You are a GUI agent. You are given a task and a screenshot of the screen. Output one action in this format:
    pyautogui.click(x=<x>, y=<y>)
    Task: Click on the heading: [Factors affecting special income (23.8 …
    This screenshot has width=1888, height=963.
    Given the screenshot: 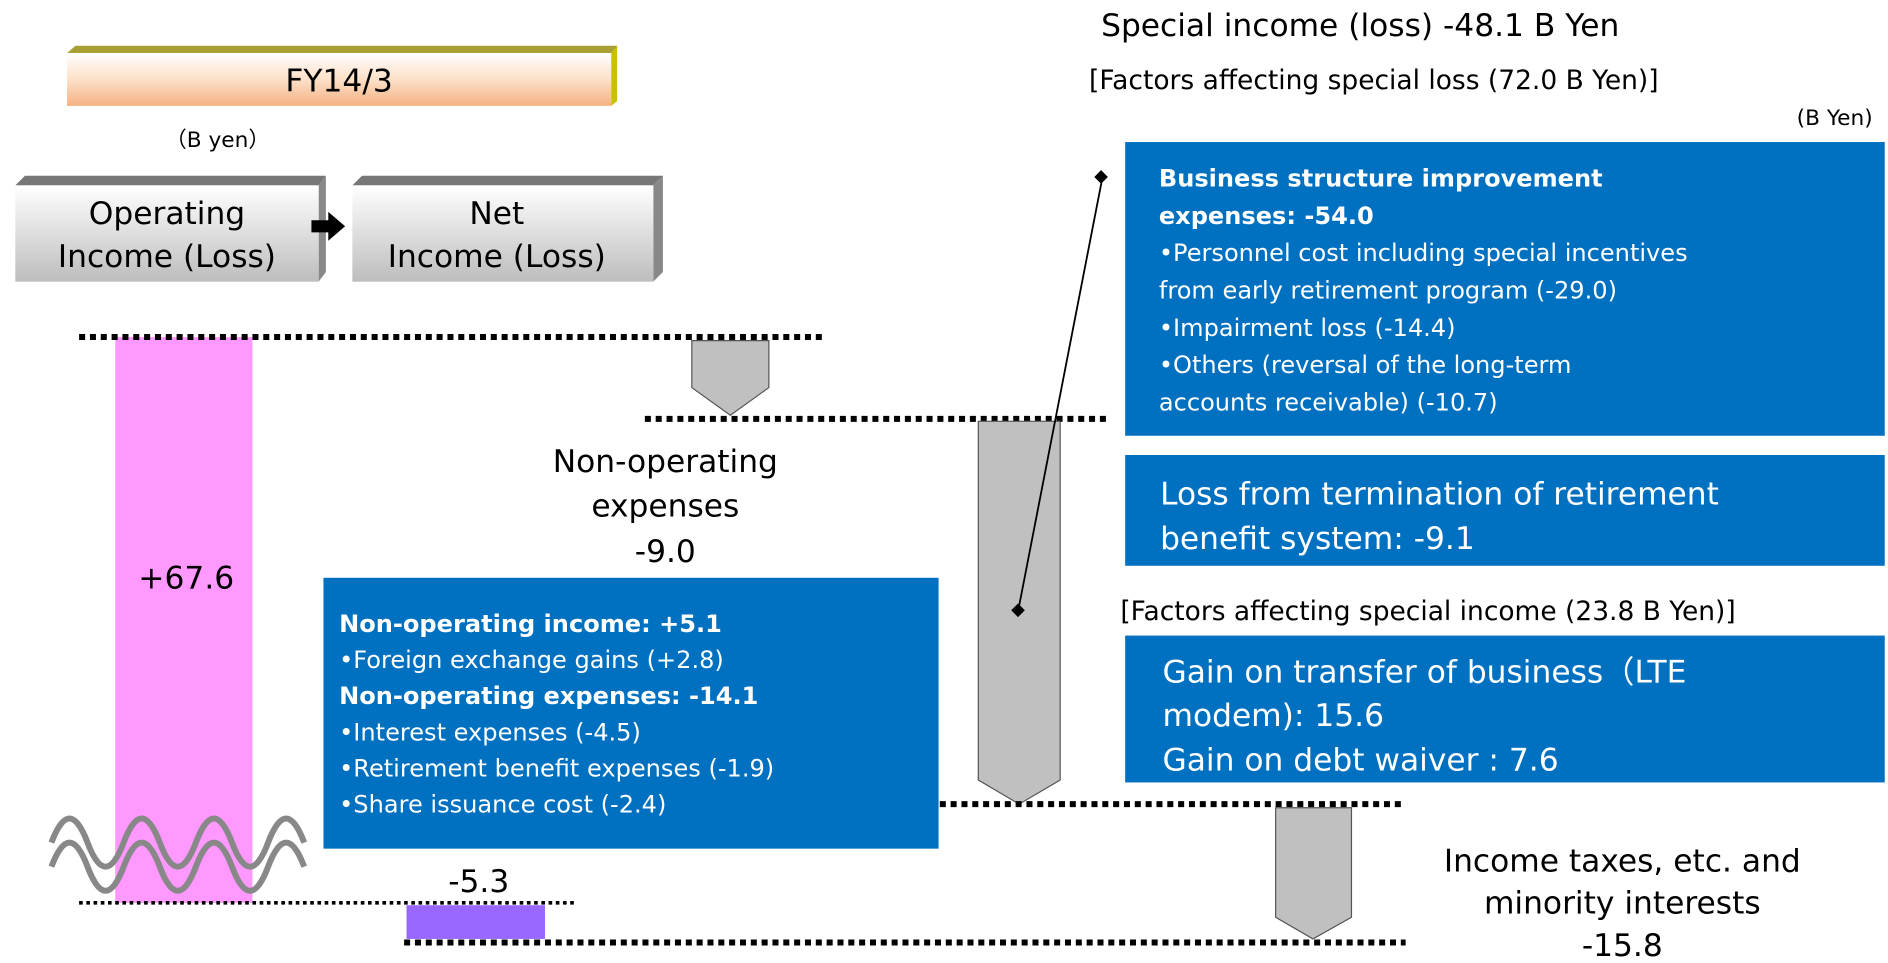 What is the action you would take?
    pyautogui.click(x=1427, y=611)
    